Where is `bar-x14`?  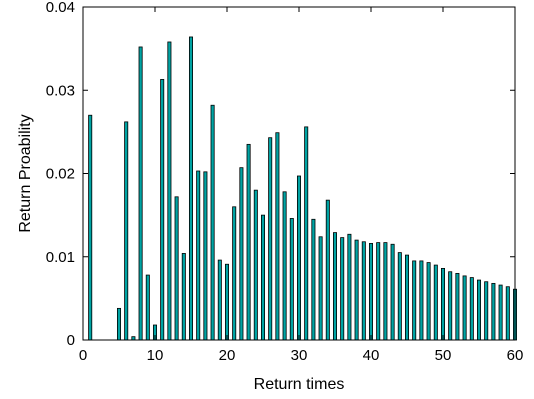 bar-x14 is located at coordinates (183, 297).